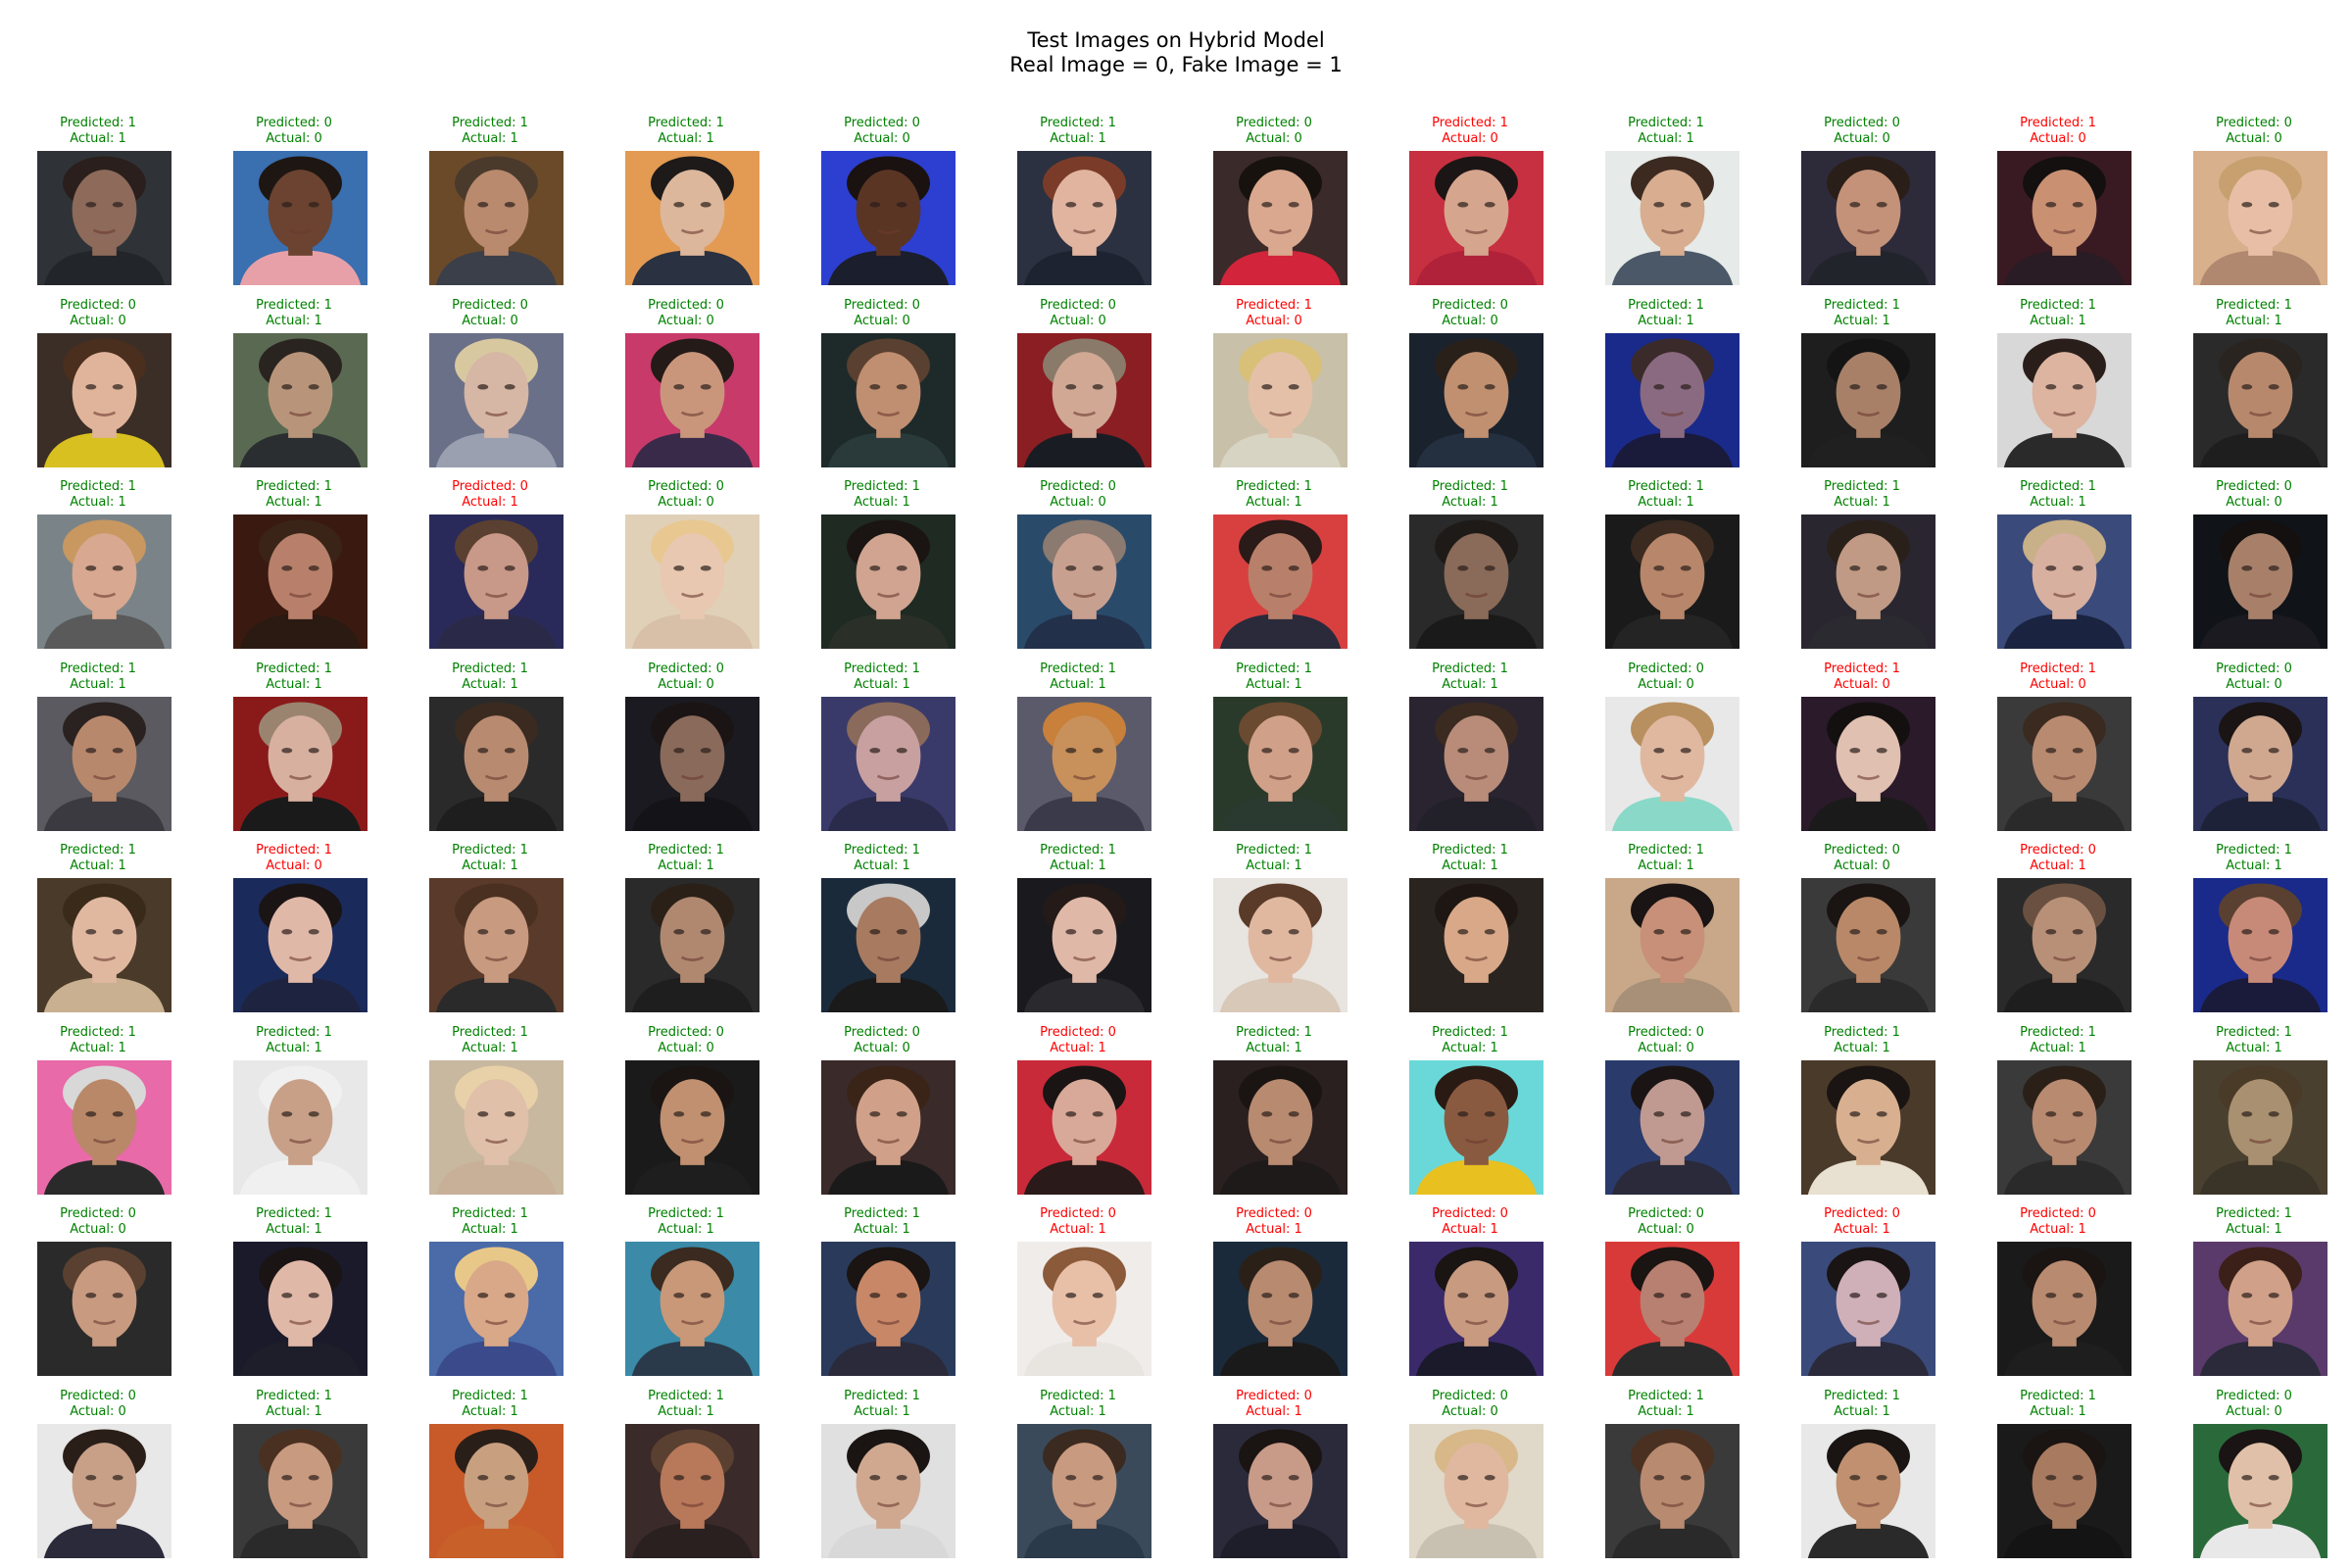  What do you see at coordinates (1274, 388) in the screenshot?
I see `grid-cell: Predicted: 1 Actual: 0` at bounding box center [1274, 388].